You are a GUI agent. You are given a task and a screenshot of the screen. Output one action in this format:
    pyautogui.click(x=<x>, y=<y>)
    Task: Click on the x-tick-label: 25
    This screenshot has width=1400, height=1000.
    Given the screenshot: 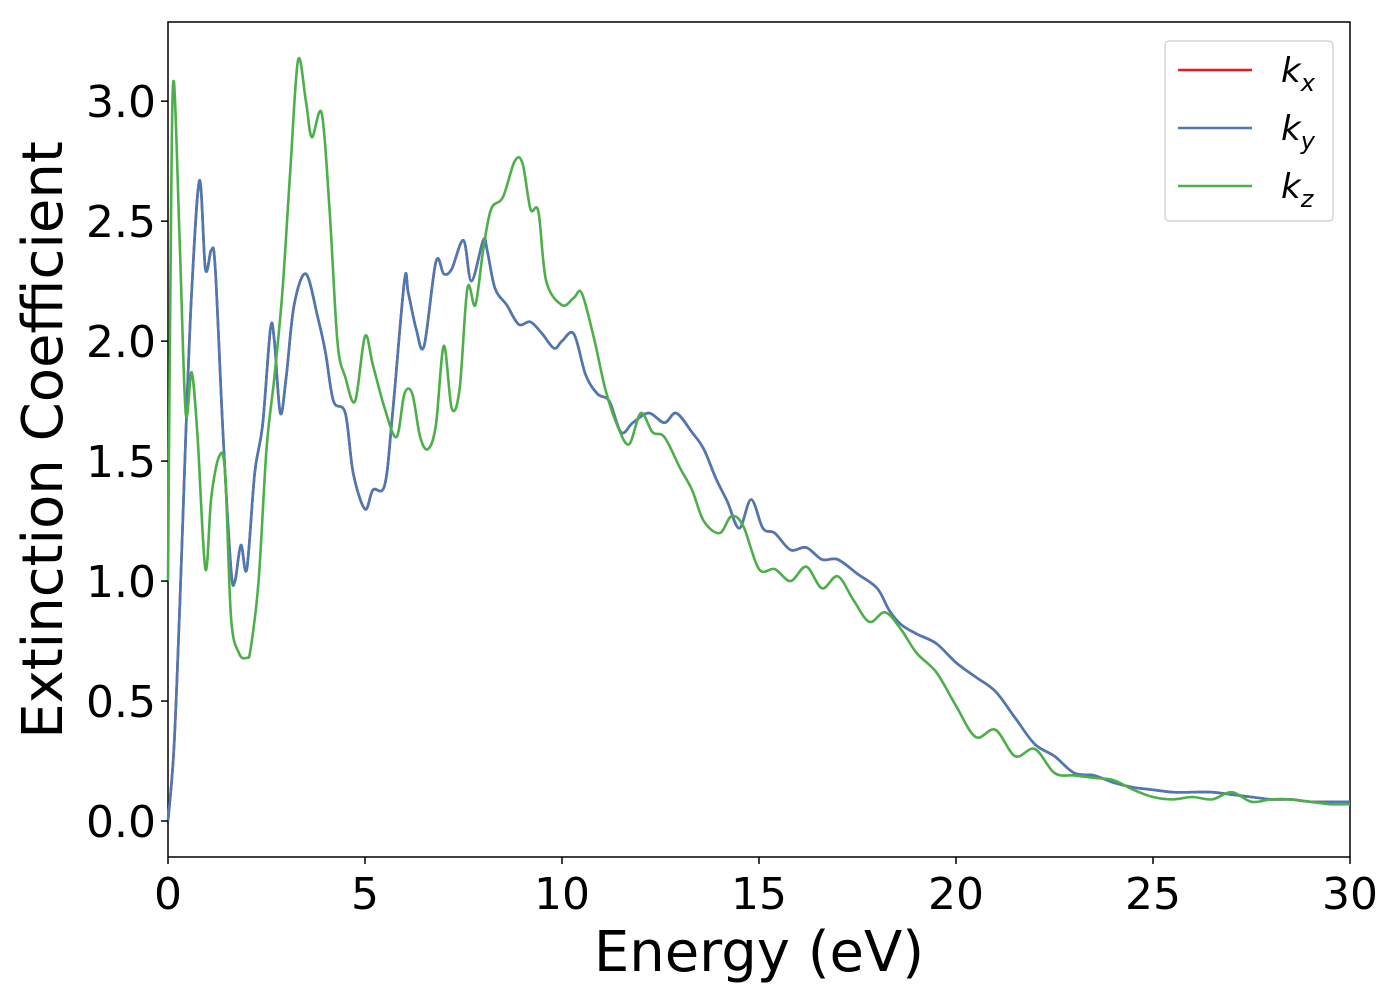 What is the action you would take?
    pyautogui.click(x=1153, y=894)
    